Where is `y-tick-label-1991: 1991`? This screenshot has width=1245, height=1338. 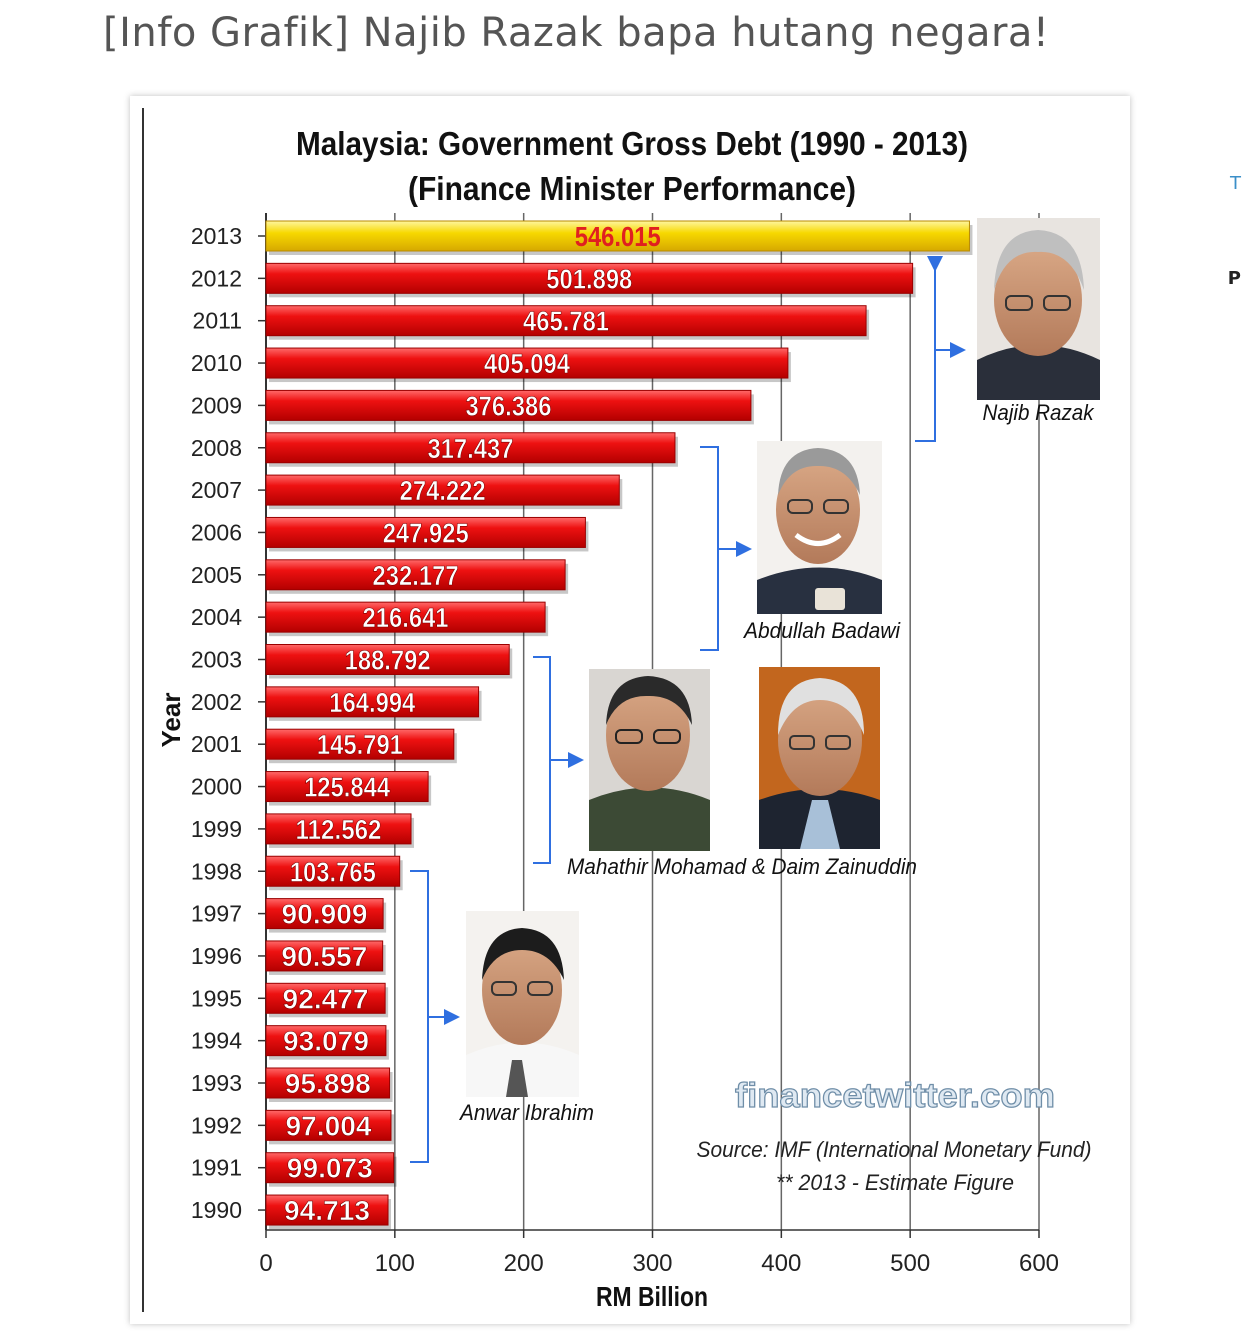 y-tick-label-1991: 1991 is located at coordinates (216, 1168).